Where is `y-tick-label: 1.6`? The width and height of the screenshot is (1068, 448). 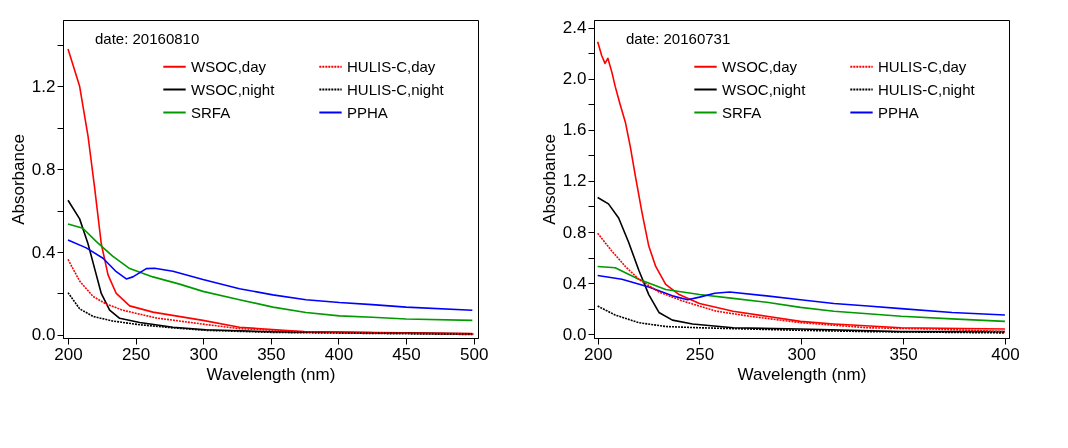
y-tick-label: 1.6 is located at coordinates (574, 130).